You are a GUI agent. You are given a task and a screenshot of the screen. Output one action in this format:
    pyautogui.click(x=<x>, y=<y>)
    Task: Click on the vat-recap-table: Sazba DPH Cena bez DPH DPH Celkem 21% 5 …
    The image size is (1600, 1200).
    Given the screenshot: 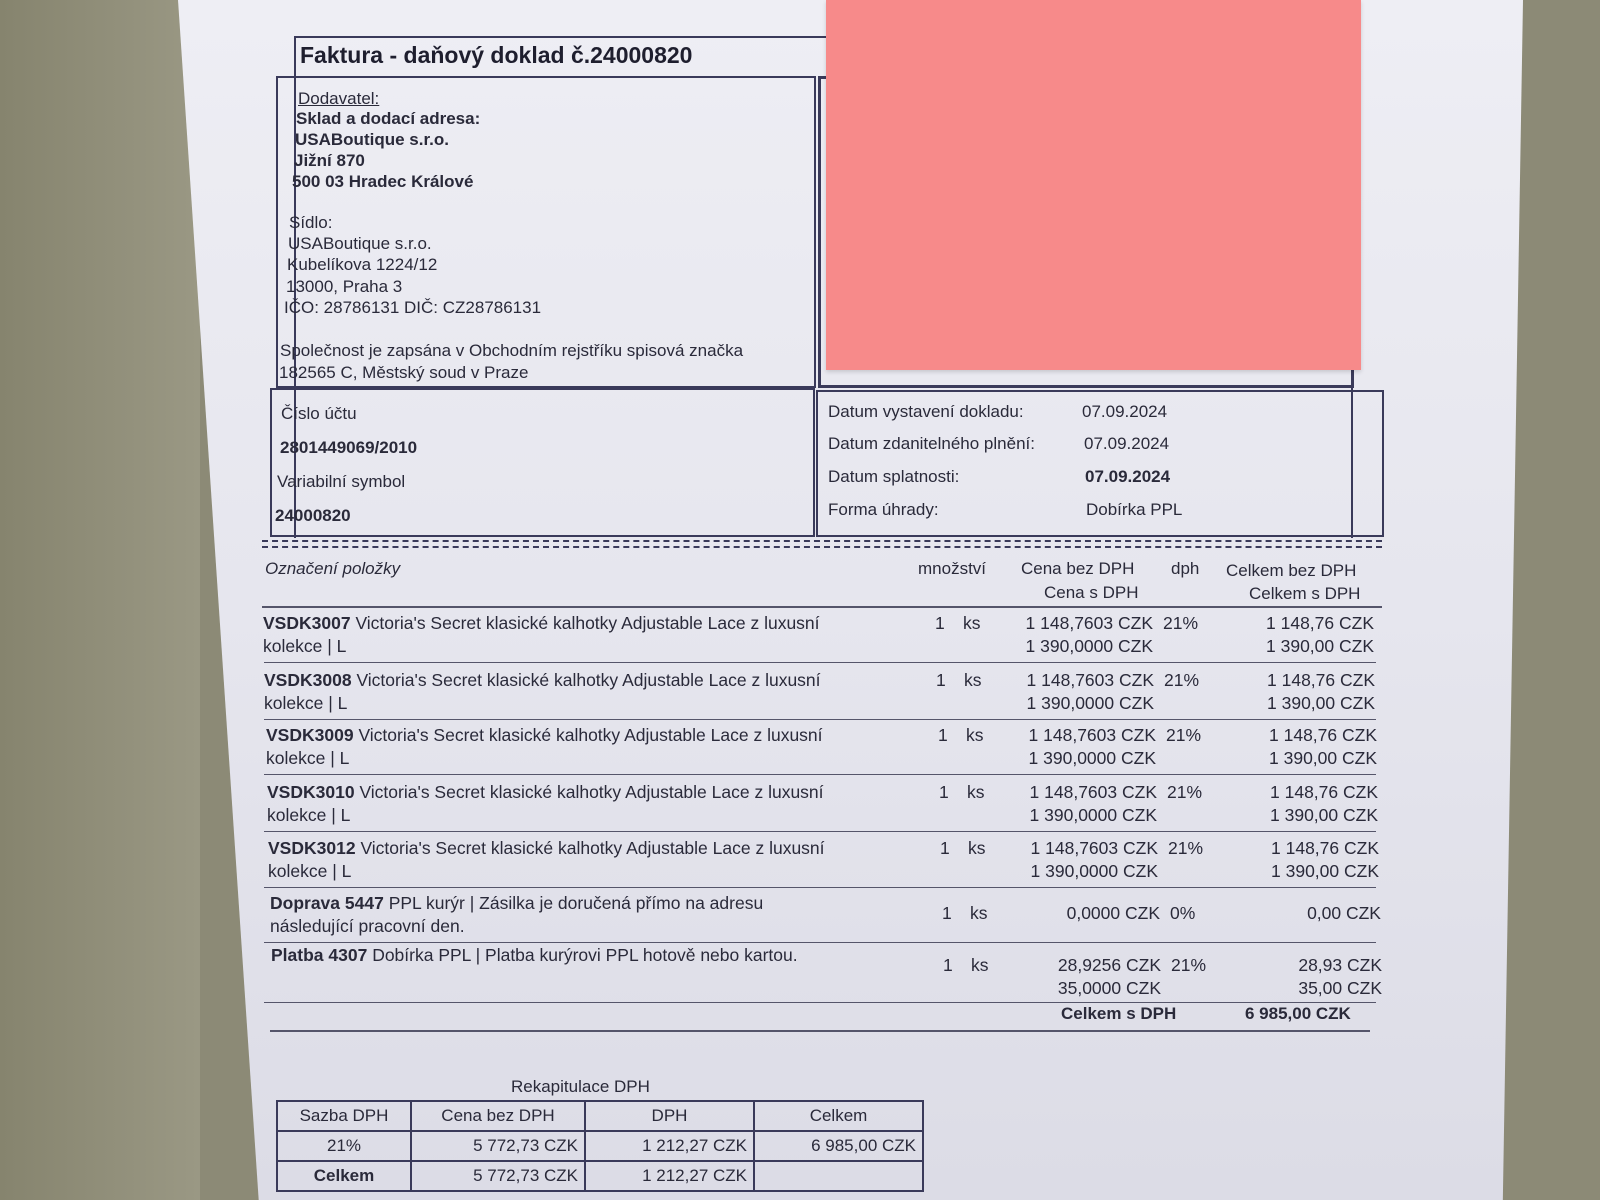 What is the action you would take?
    pyautogui.click(x=600, y=1146)
    